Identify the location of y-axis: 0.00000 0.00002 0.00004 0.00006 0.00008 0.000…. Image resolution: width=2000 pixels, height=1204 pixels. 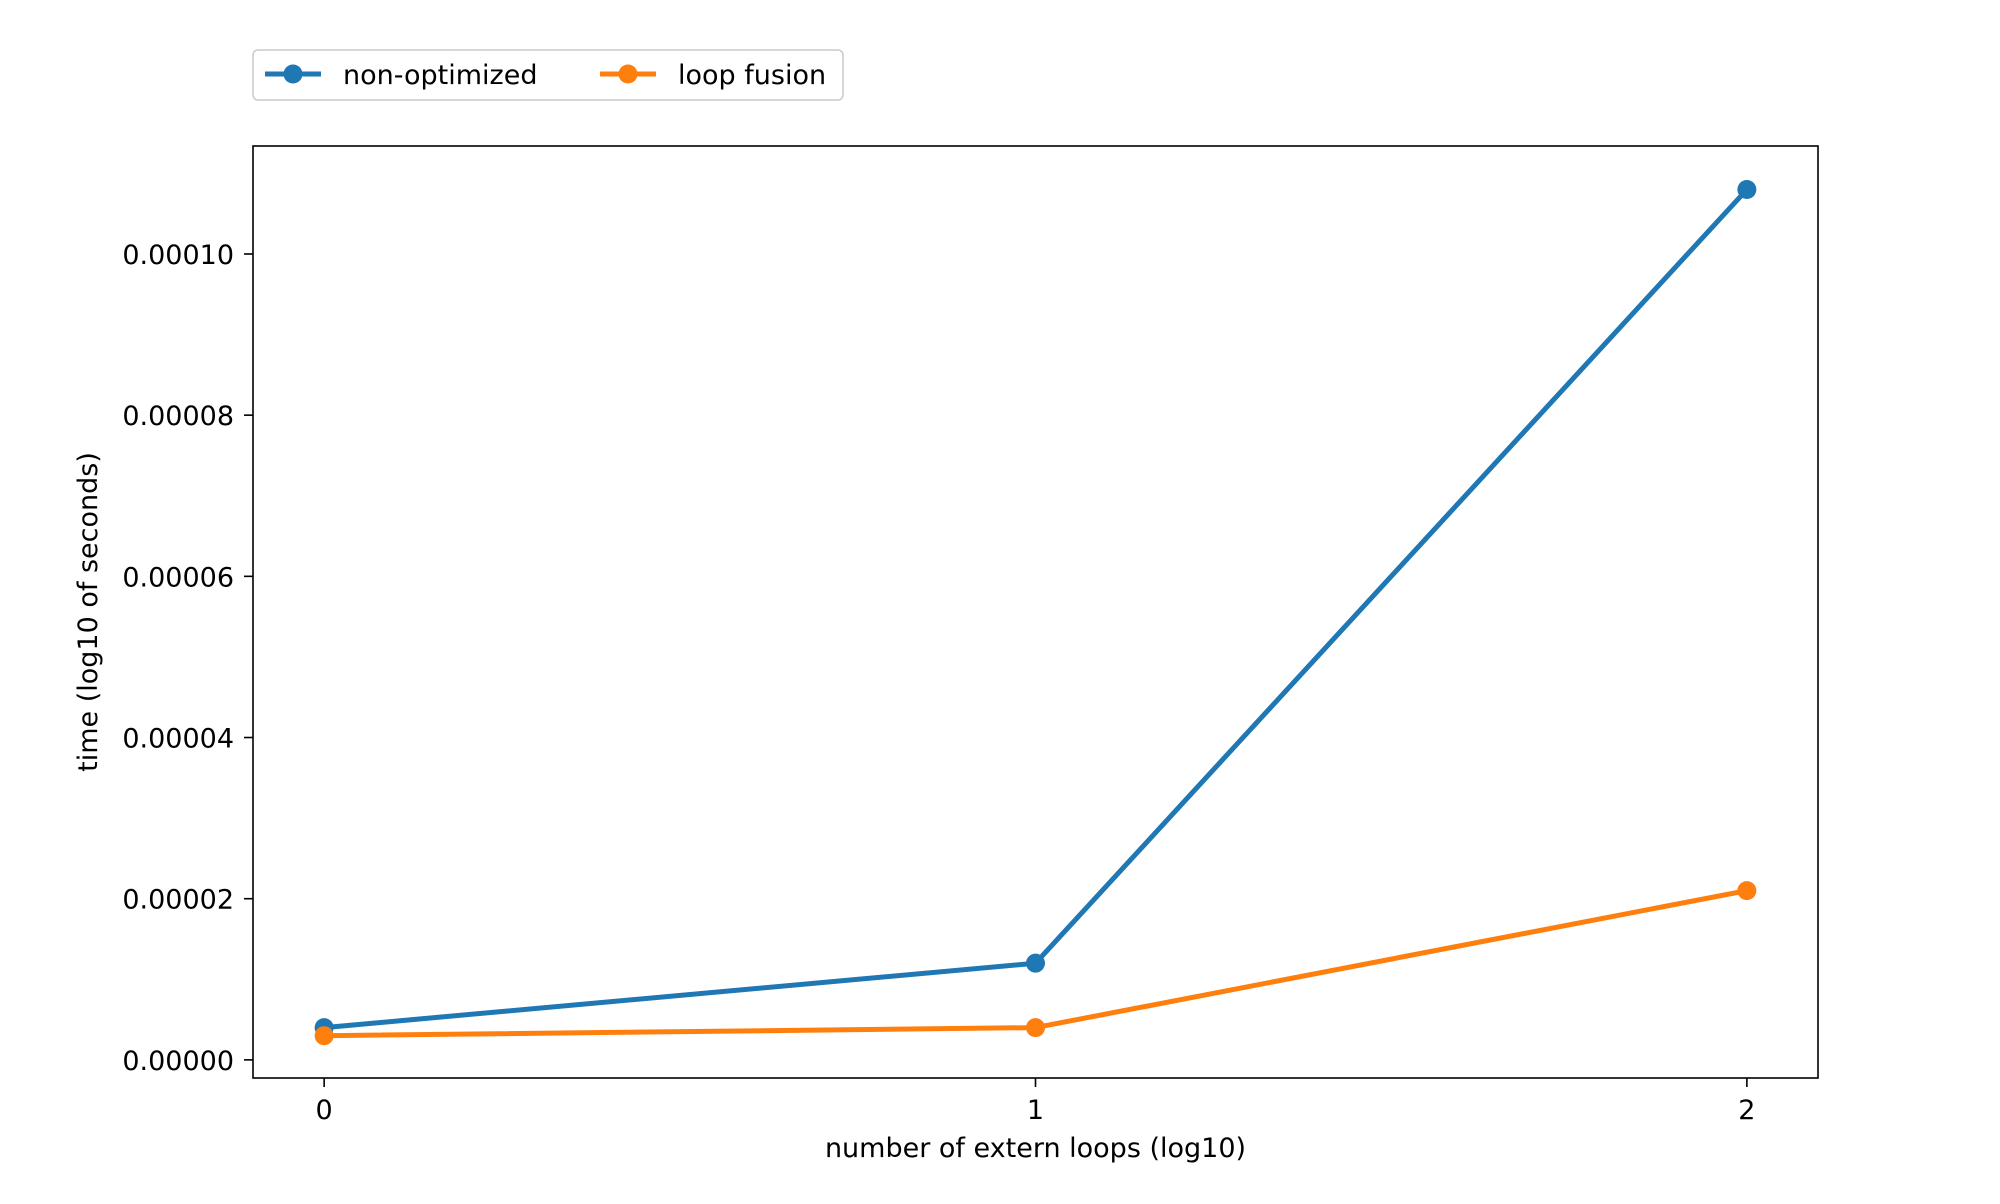
(187, 658).